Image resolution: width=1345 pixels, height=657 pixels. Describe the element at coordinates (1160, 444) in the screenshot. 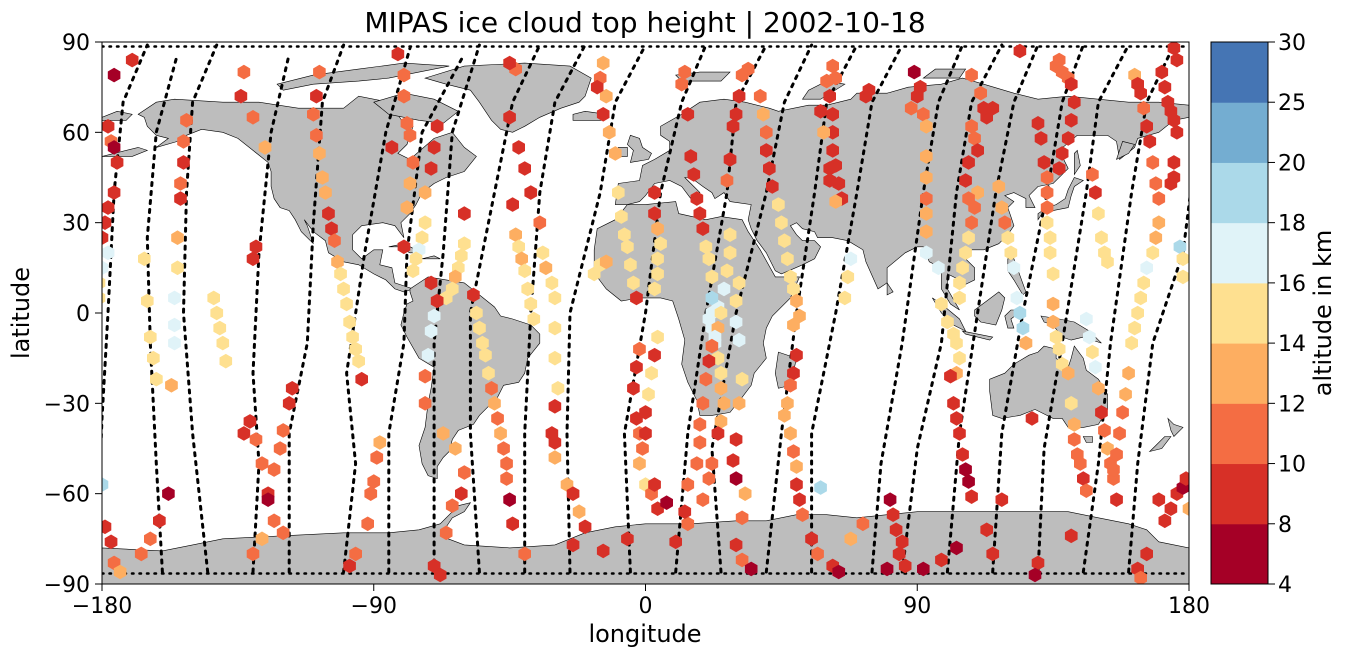

I see `land-new-zealand-s` at that location.